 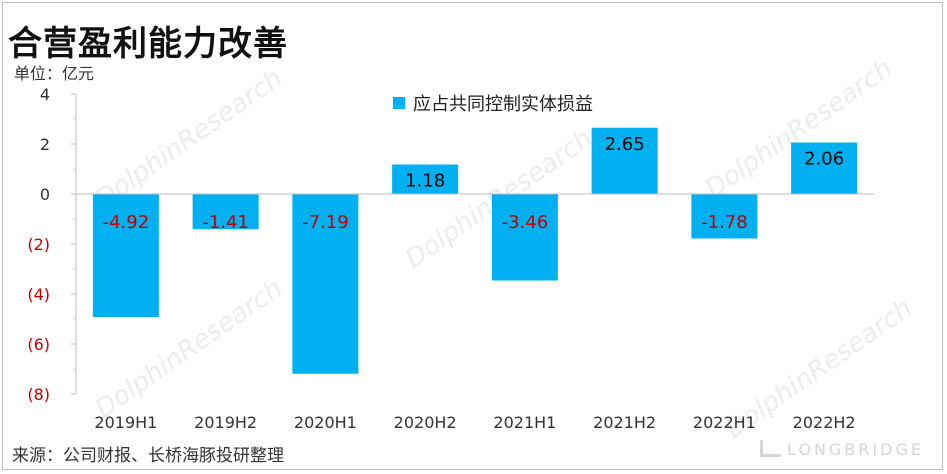 What do you see at coordinates (126, 222) in the screenshot?
I see `data-label: -4.92` at bounding box center [126, 222].